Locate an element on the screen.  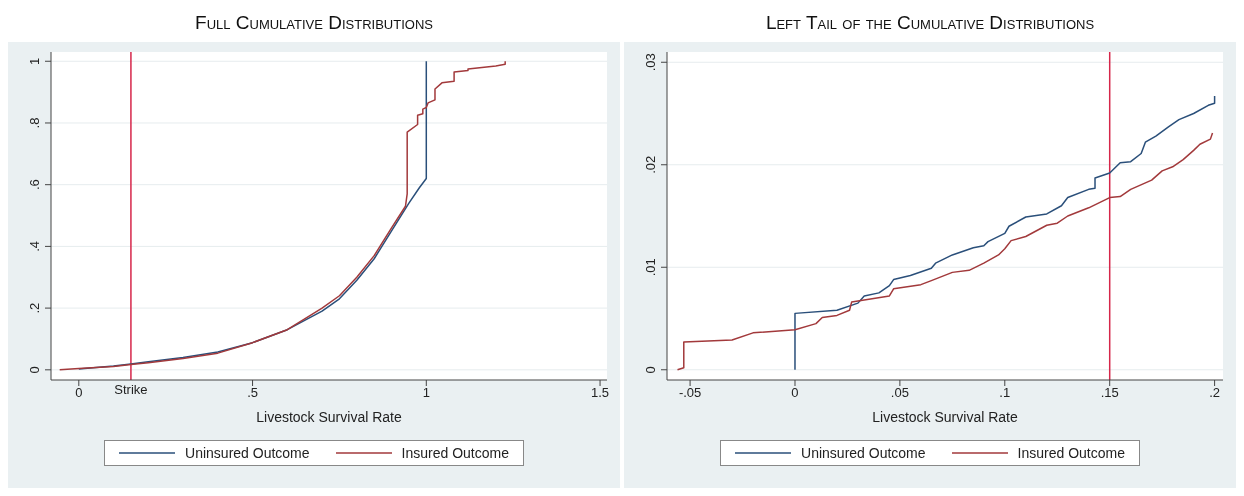
y-tick-label: .01 is located at coordinates (650, 267).